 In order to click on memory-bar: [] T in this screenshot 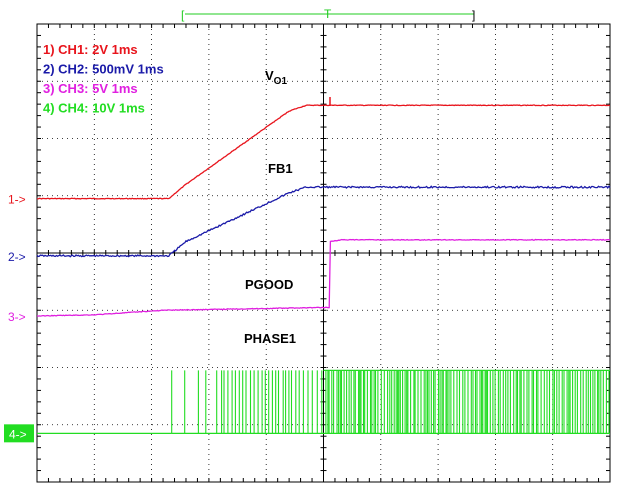, I will do `click(328, 14)`.